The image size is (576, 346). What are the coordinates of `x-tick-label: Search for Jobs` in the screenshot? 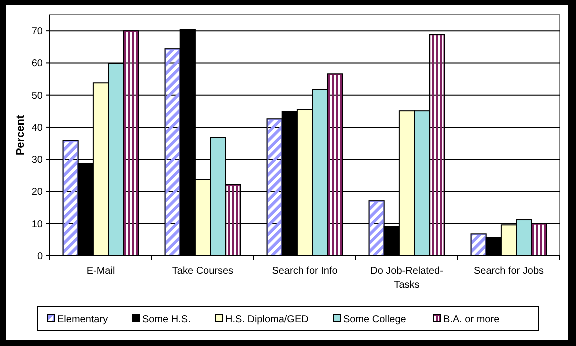 It's located at (509, 271).